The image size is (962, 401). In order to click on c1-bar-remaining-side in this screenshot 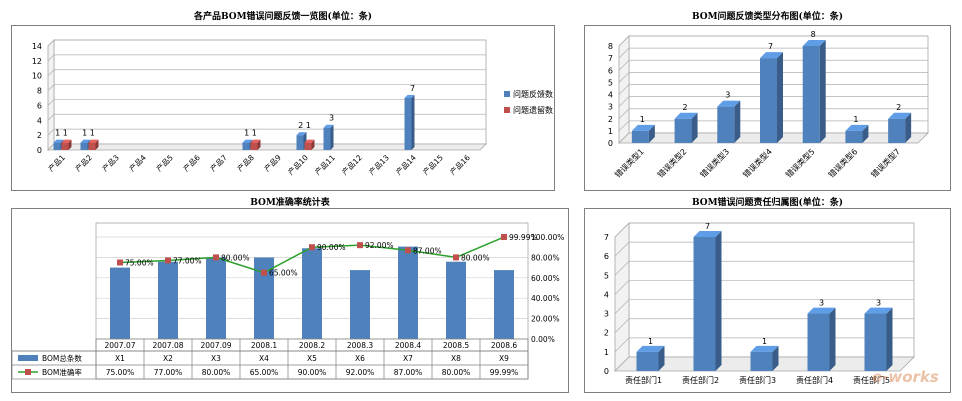, I will do `click(259, 144)`.